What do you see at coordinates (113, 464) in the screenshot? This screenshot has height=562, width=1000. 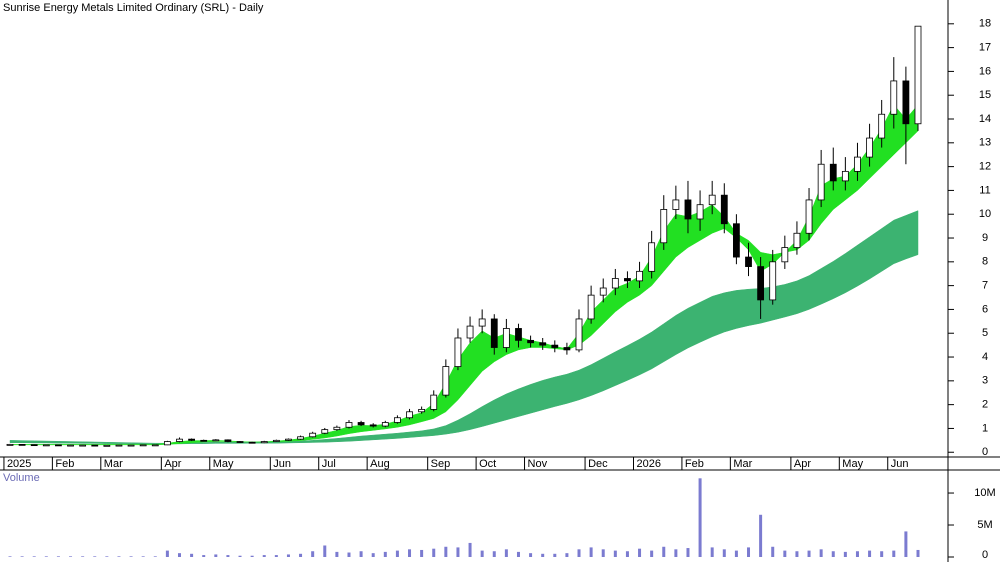 I see `x-tick-label: Mar` at bounding box center [113, 464].